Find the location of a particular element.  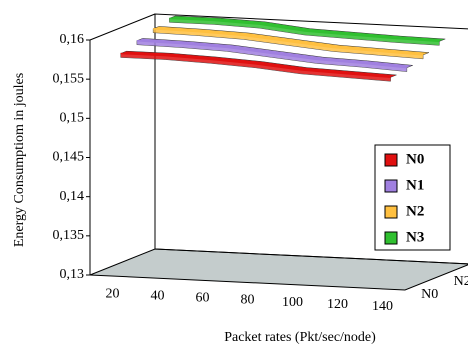

x-axis-title: Packet rates (Pkt/sec/node) is located at coordinates (300, 337).